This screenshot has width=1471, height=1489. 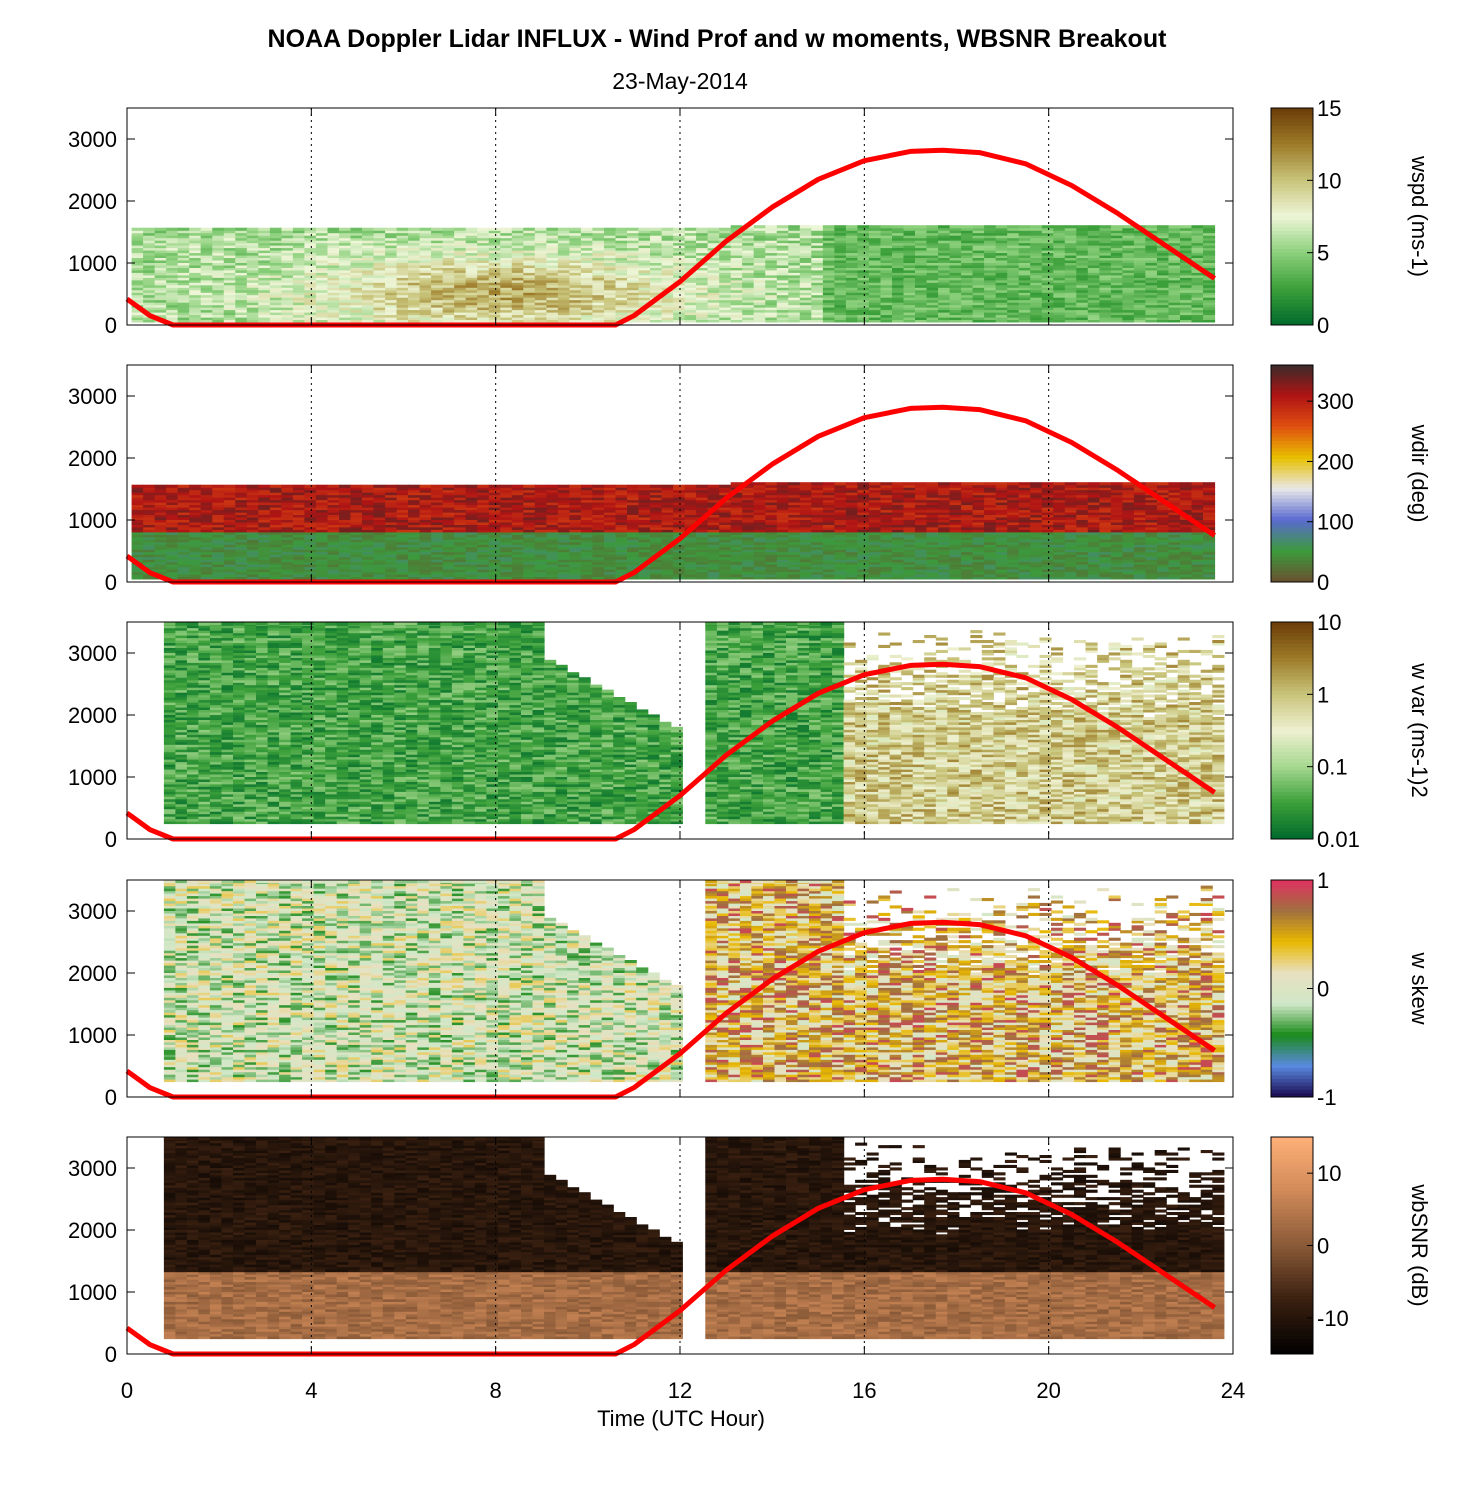 I want to click on y-tick-label: 0, so click(x=111, y=325).